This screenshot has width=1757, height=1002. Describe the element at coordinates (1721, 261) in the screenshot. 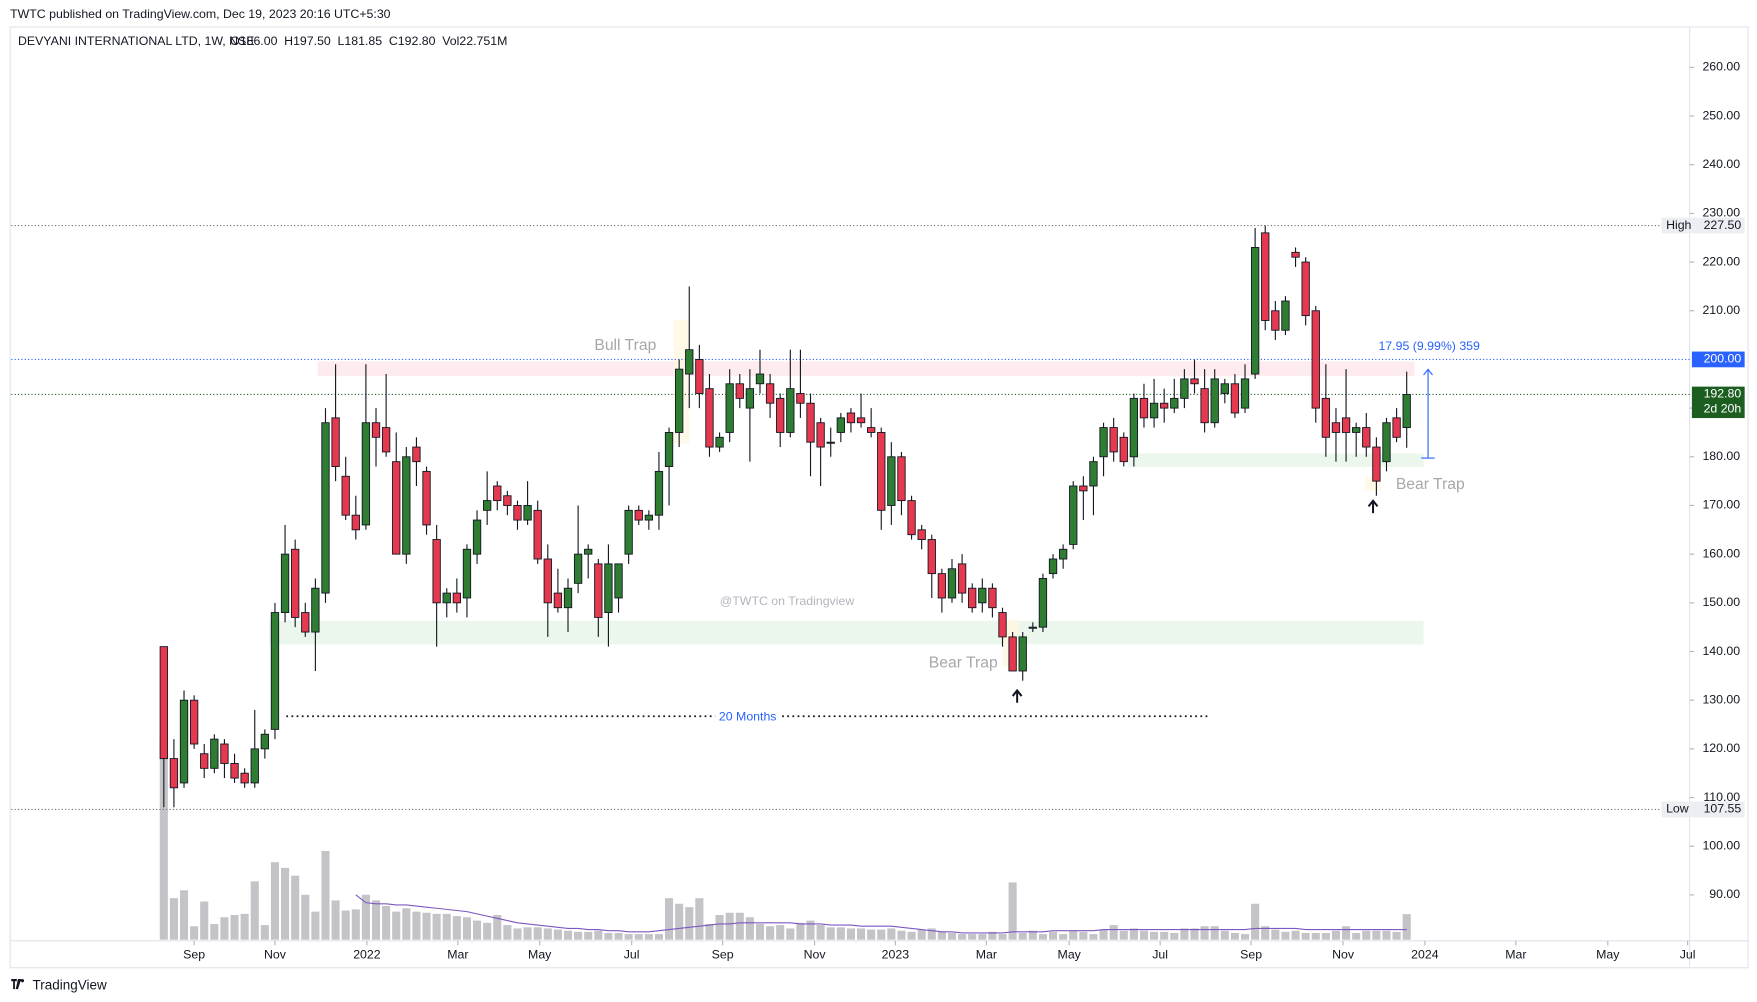

I see `y-tick-label: 220.00` at that location.